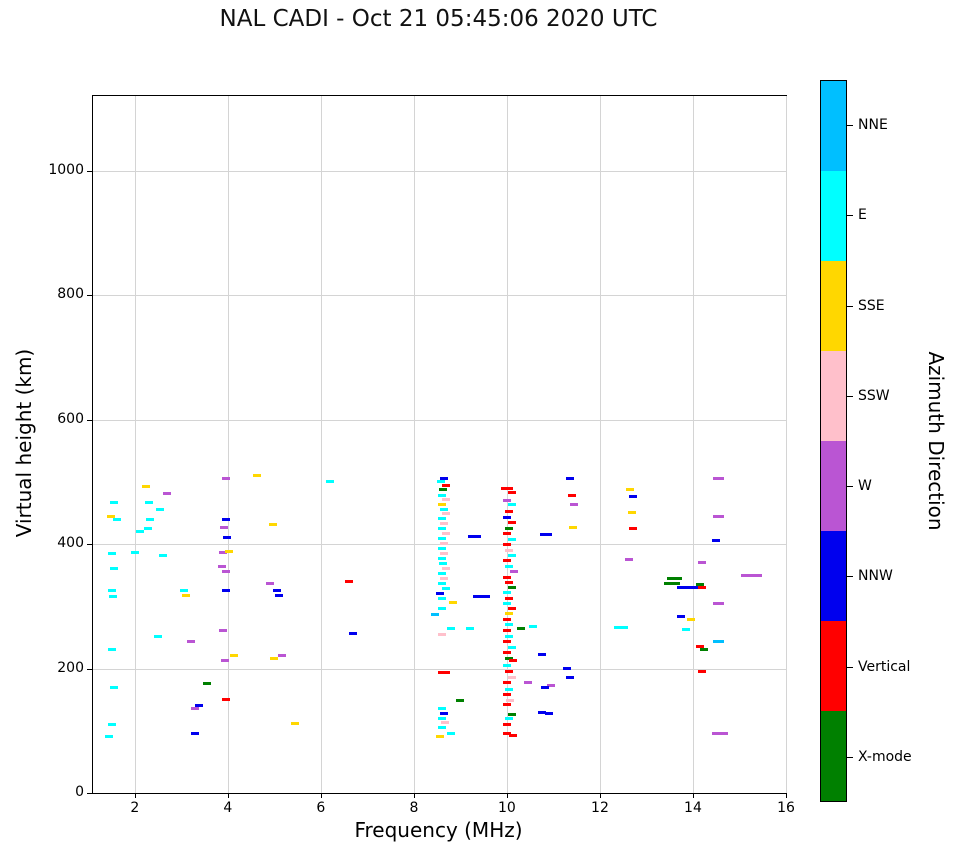  I want to click on x-tick-label: 12, so click(600, 808).